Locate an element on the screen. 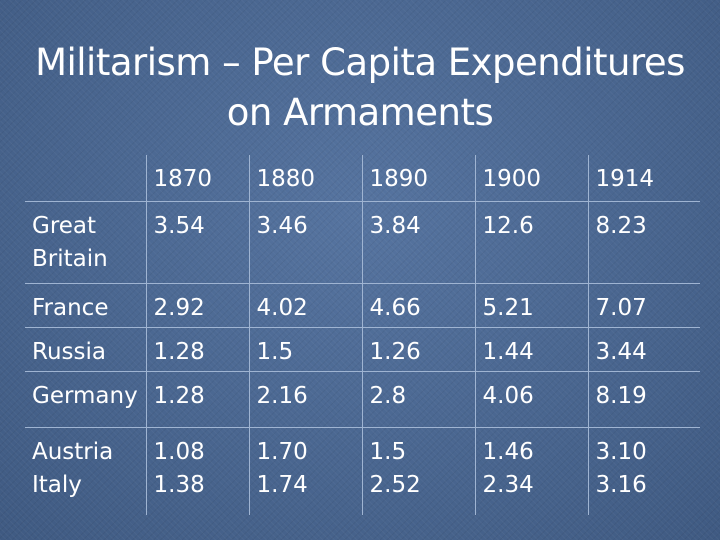 Image resolution: width=720 pixels, height=540 pixels. value-cell: 1.26 is located at coordinates (418, 348).